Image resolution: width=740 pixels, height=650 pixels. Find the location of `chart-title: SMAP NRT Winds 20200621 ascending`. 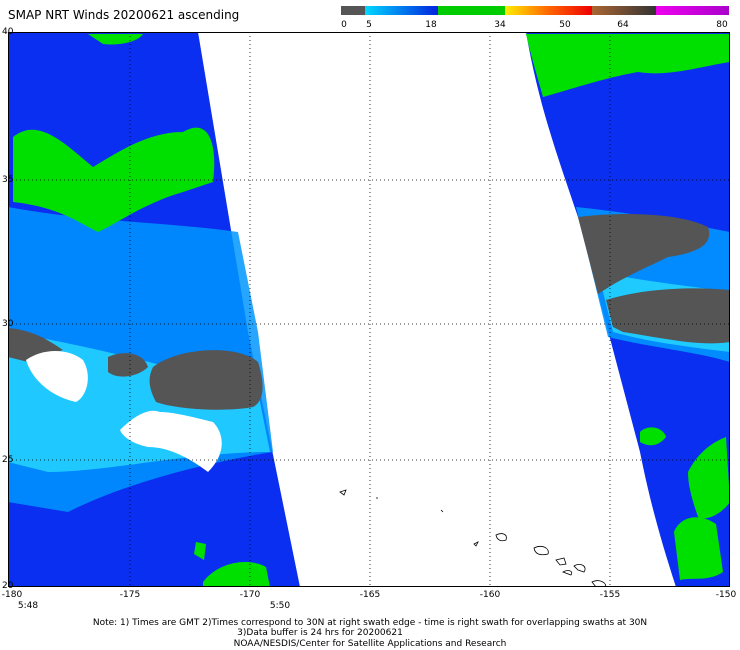

chart-title: SMAP NRT Winds 20200621 ascending is located at coordinates (124, 15).